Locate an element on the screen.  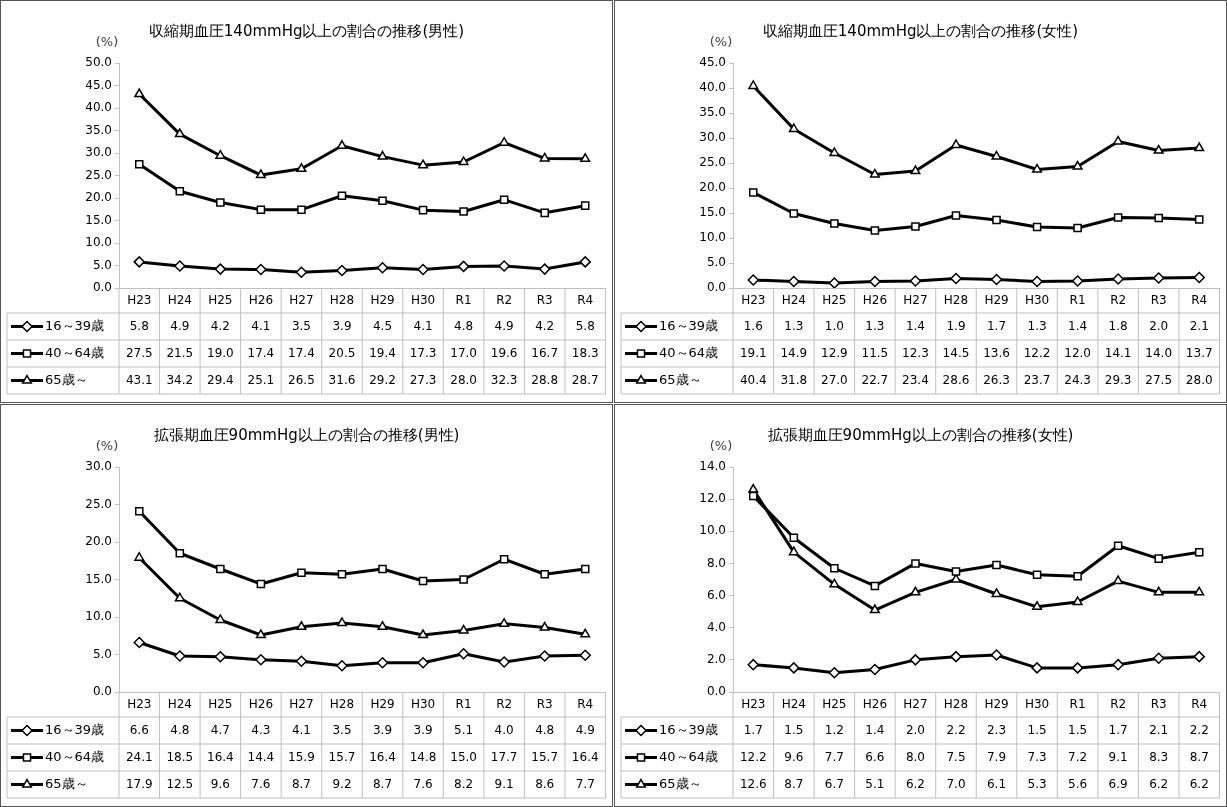
data-label: 43.1 is located at coordinates (139, 379).